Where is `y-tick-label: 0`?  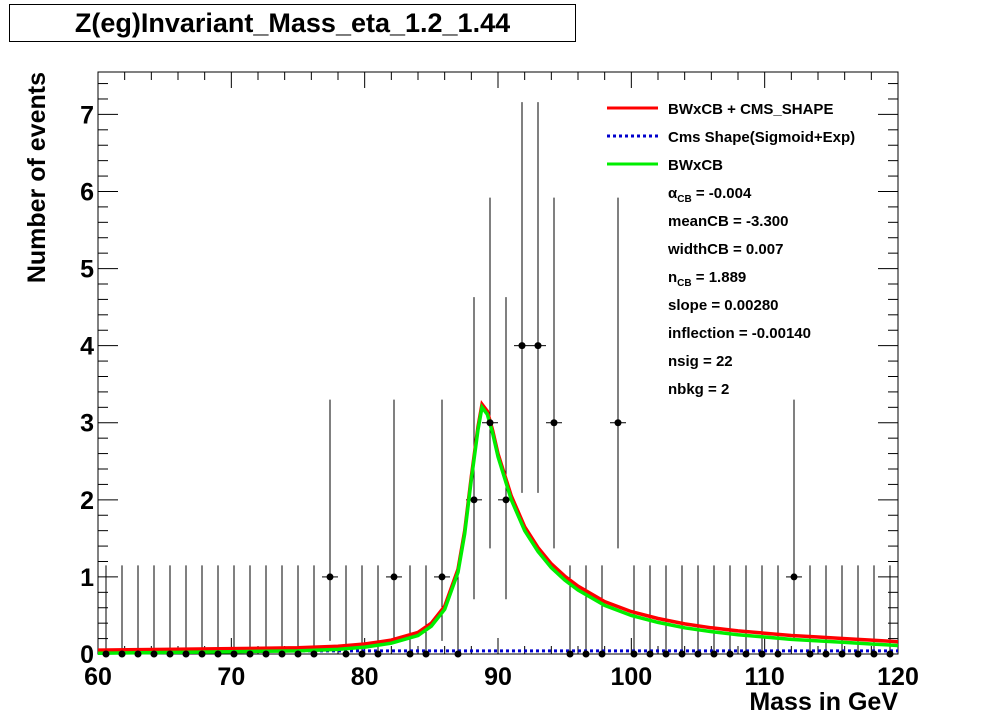
y-tick-label: 0 is located at coordinates (87, 655).